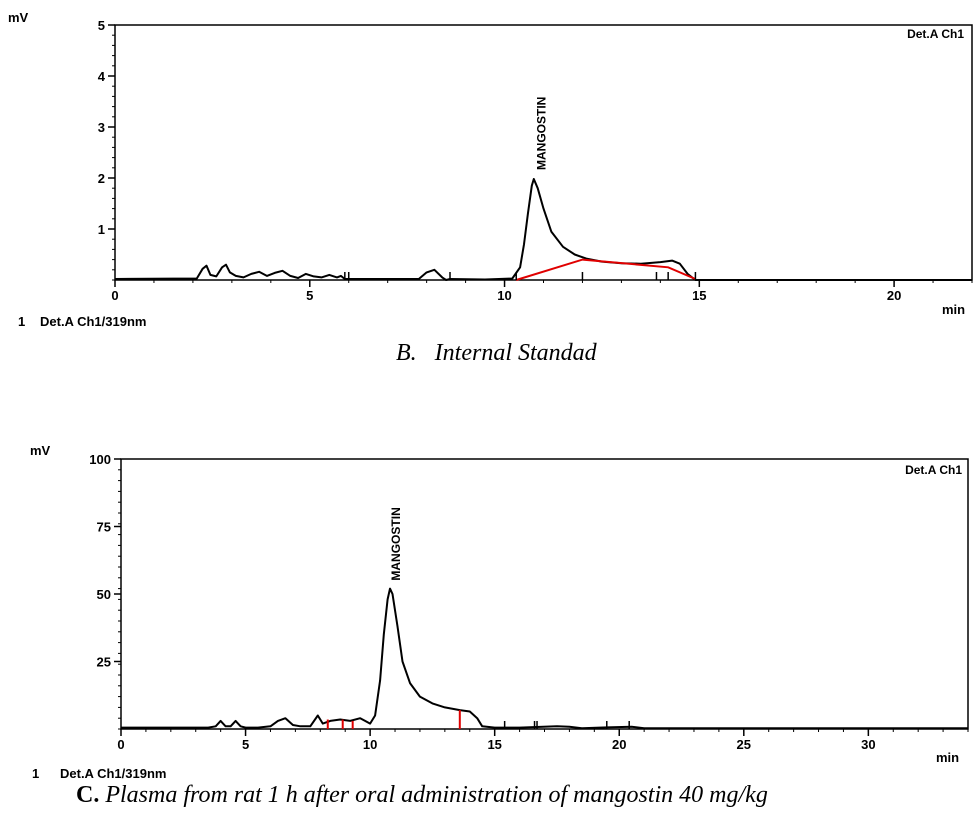  What do you see at coordinates (744, 744) in the screenshot?
I see `x-tick-label: 25` at bounding box center [744, 744].